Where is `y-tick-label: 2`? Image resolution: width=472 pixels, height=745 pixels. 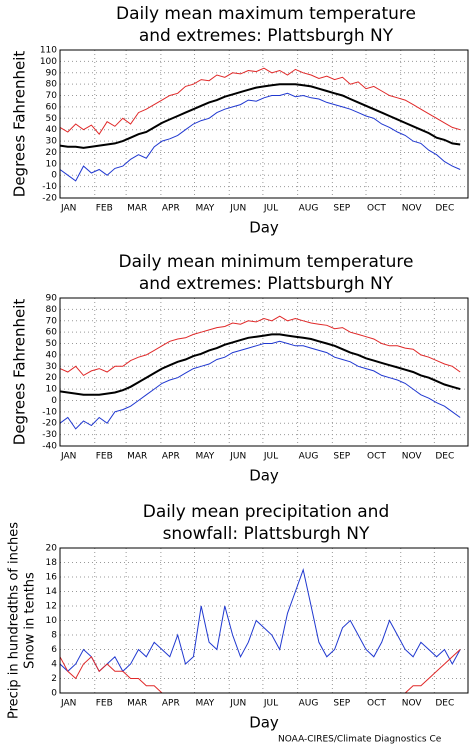 y-tick-label: 2 is located at coordinates (54, 679).